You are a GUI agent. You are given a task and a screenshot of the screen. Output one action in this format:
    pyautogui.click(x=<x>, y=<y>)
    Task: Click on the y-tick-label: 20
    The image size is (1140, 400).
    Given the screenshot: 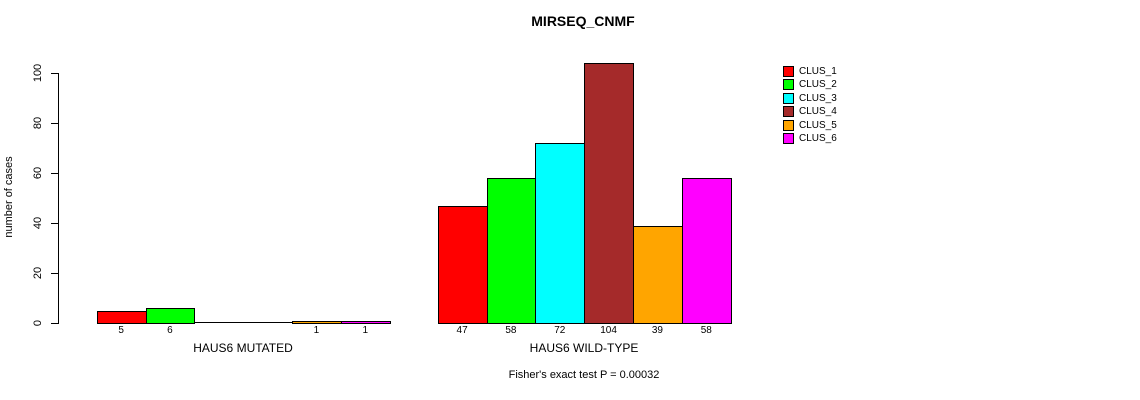 What is the action you would take?
    pyautogui.click(x=38, y=273)
    